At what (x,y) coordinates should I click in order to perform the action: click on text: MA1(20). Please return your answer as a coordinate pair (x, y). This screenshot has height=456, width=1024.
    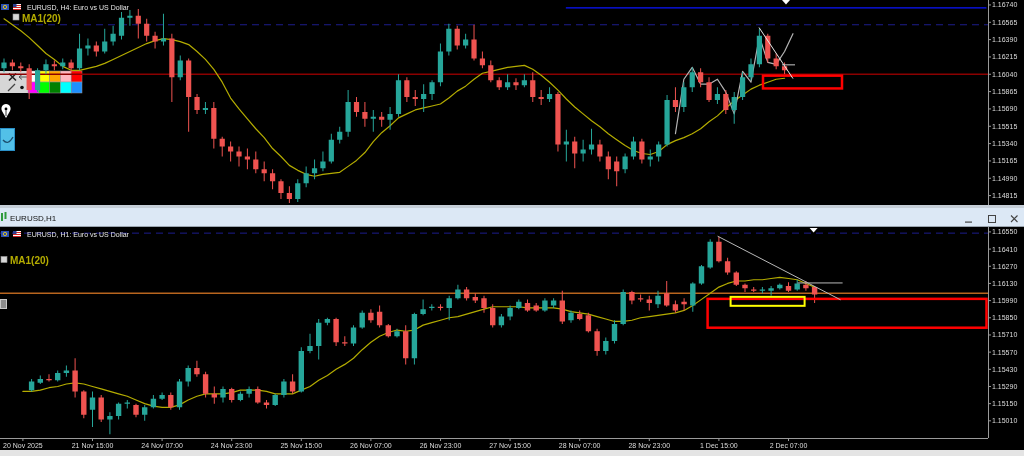
    Looking at the image, I should click on (29, 260).